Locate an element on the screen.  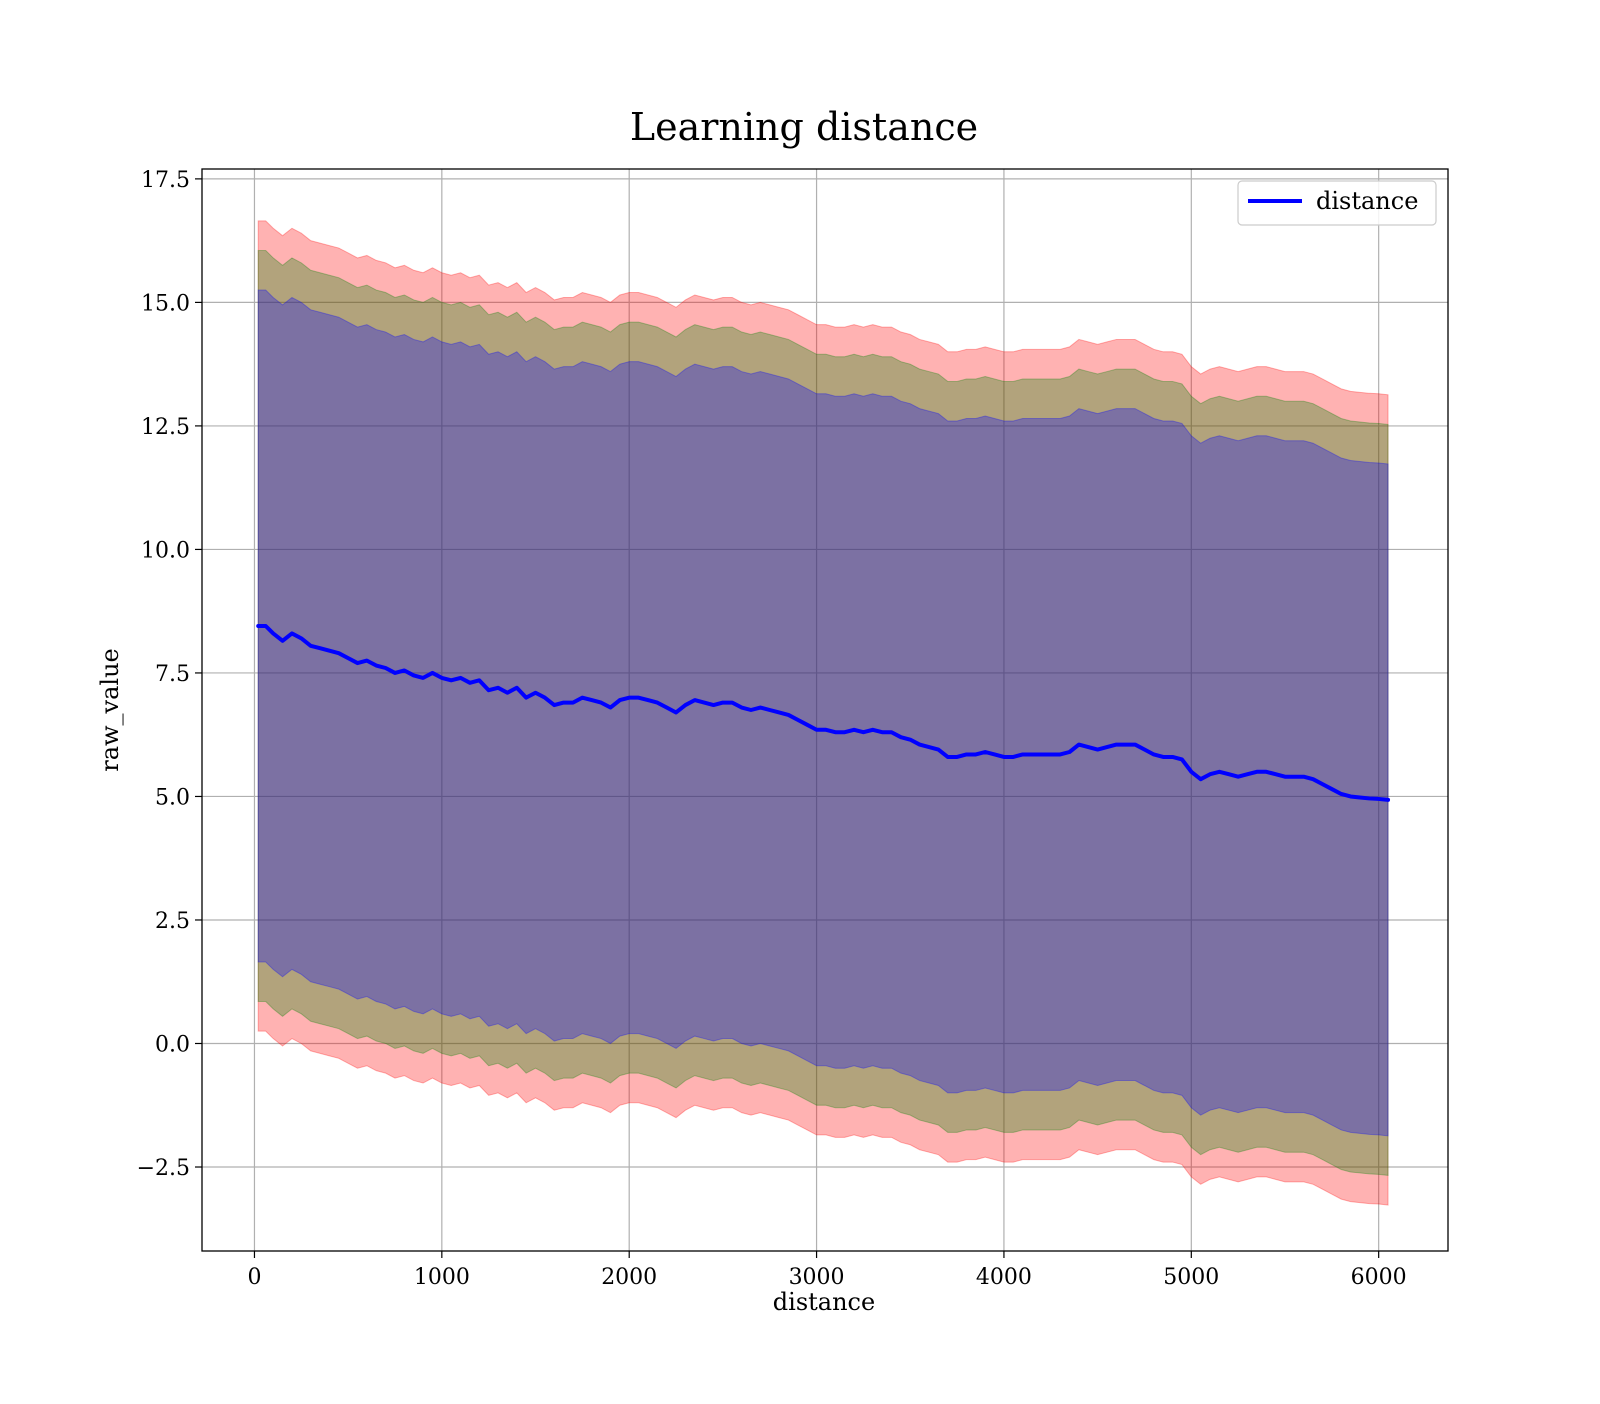
x-axis-label: distance is located at coordinates (824, 1302).